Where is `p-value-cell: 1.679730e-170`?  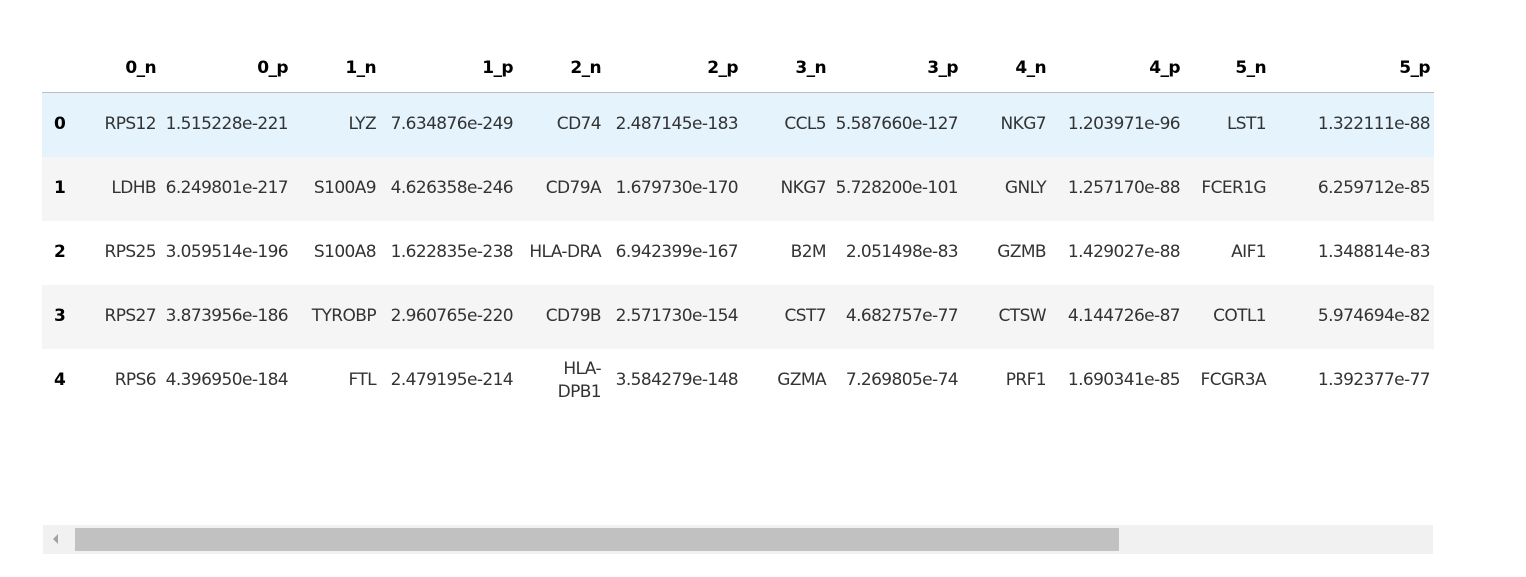 p-value-cell: 1.679730e-170 is located at coordinates (677, 188).